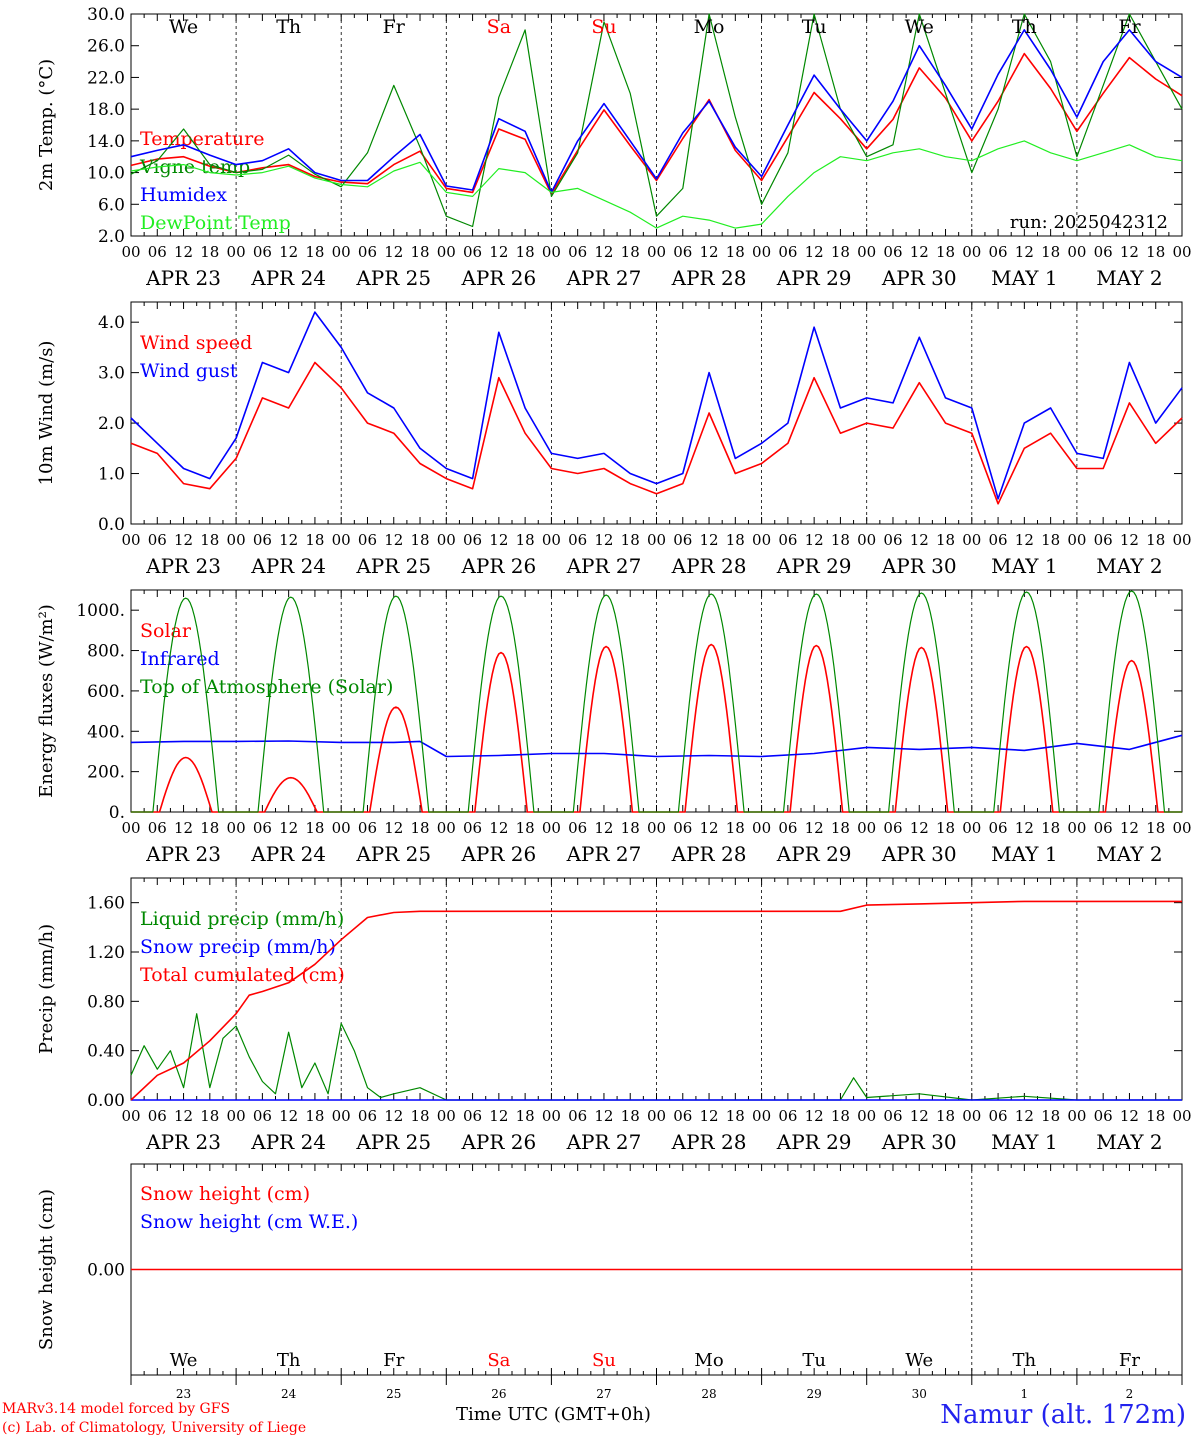 This screenshot has height=1440, width=1194. I want to click on day-abbr-top: We, so click(183, 27).